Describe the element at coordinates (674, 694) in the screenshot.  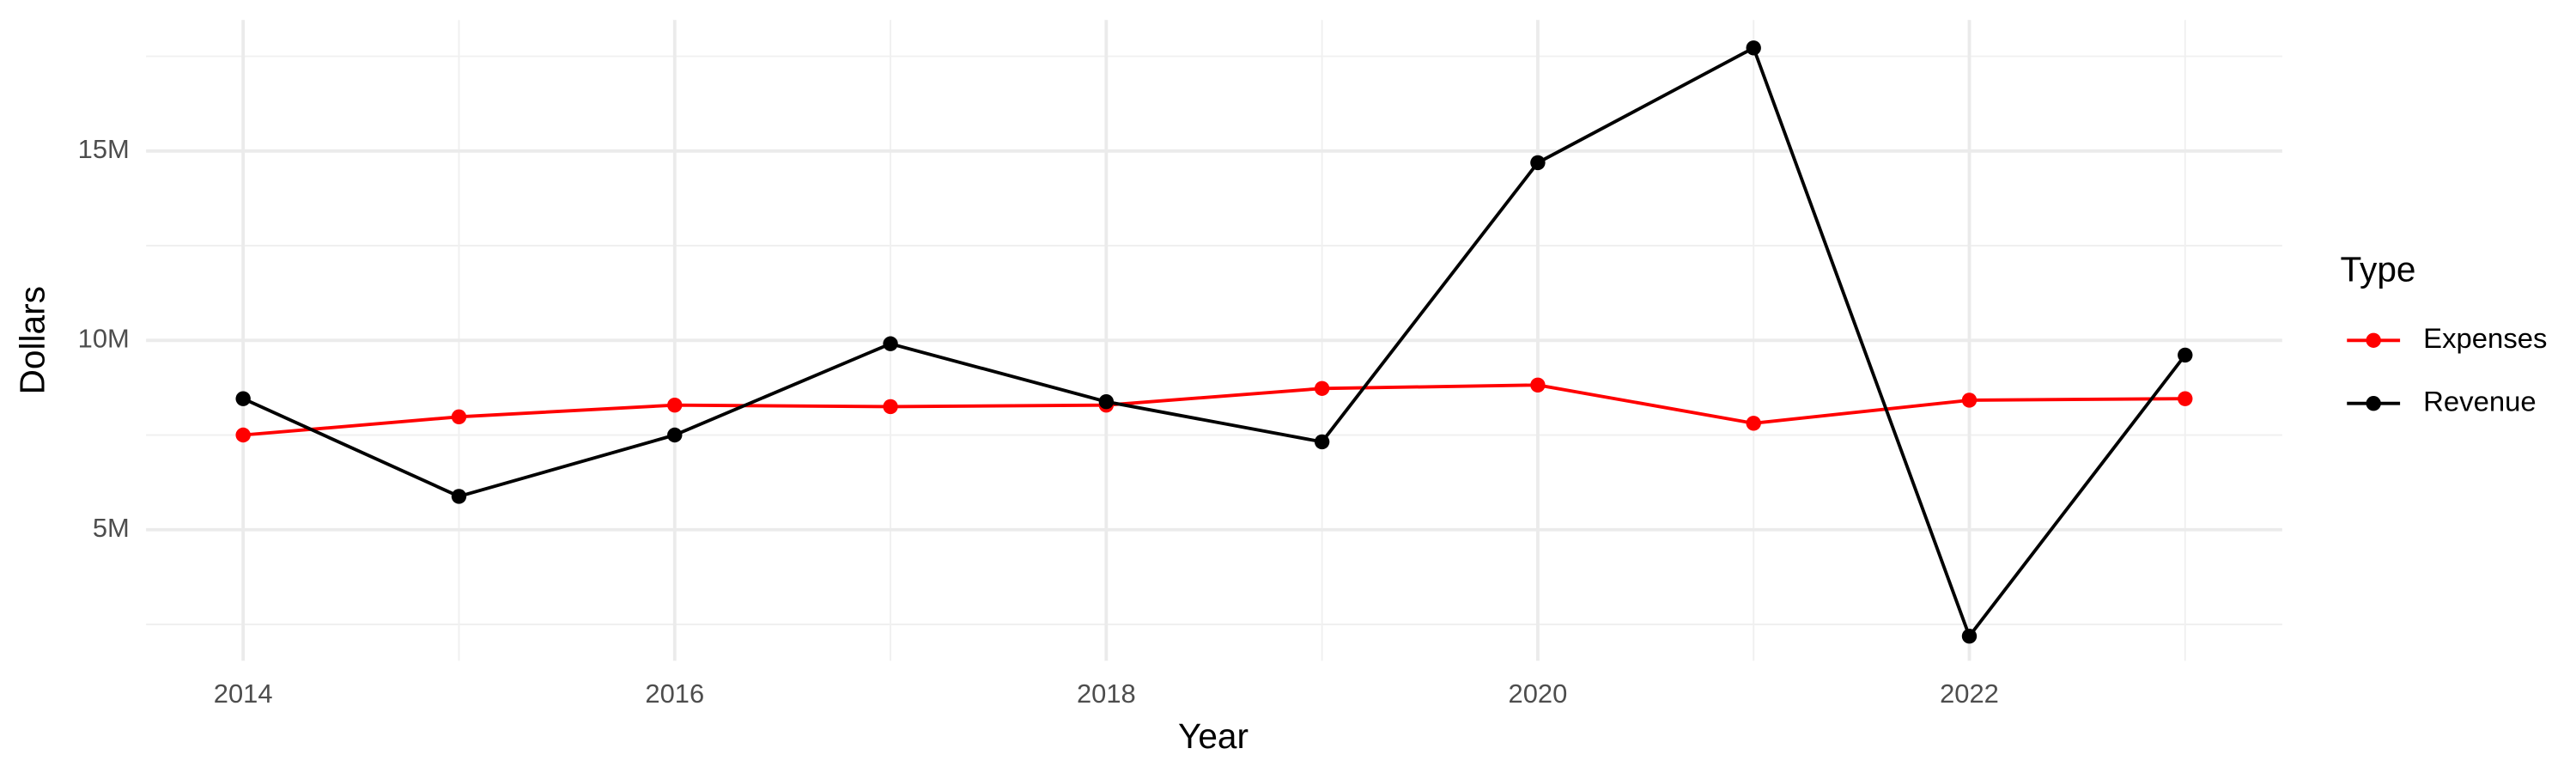
I see `x-tick-label: 2016` at that location.